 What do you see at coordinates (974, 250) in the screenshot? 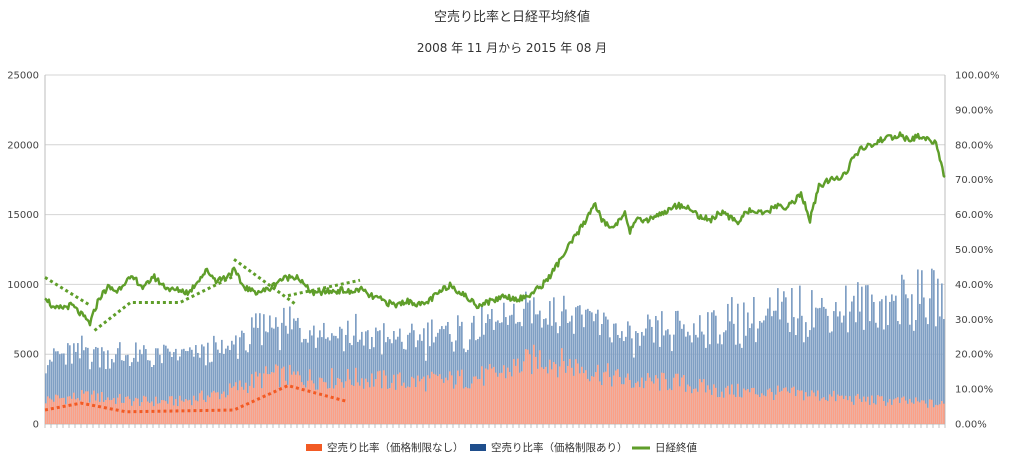
I see `right-tick-label: 50.00%` at bounding box center [974, 250].